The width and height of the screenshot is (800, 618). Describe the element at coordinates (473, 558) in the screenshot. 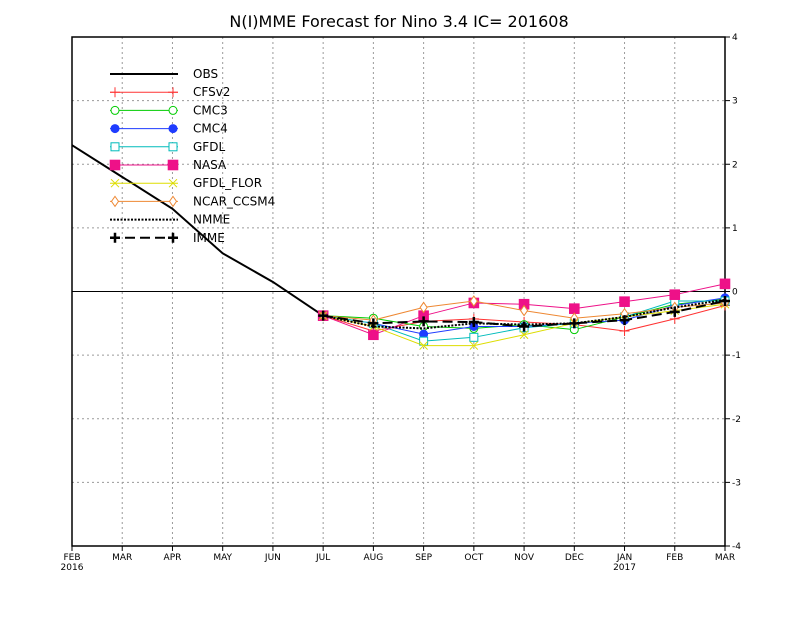

I see `x-tick-label: OCT` at that location.